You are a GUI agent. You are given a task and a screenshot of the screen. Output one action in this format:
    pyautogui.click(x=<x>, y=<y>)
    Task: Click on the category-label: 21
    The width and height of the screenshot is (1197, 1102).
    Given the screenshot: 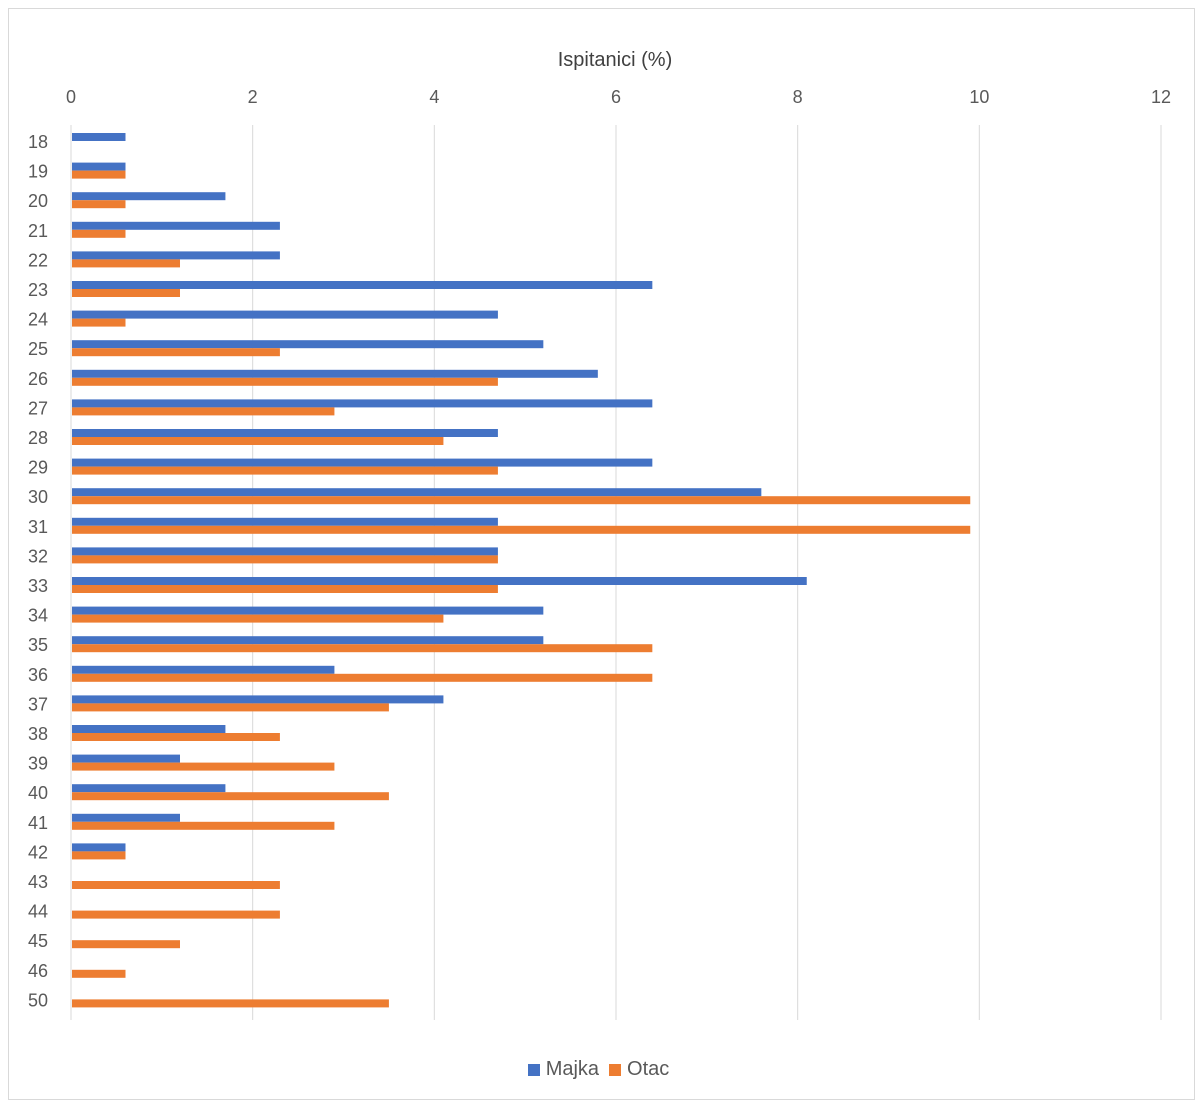 What is the action you would take?
    pyautogui.click(x=38, y=231)
    